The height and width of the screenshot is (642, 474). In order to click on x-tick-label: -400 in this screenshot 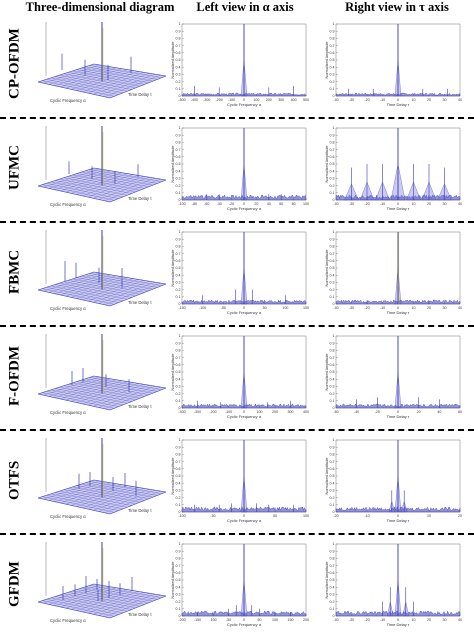, I will do `click(194, 100)`.